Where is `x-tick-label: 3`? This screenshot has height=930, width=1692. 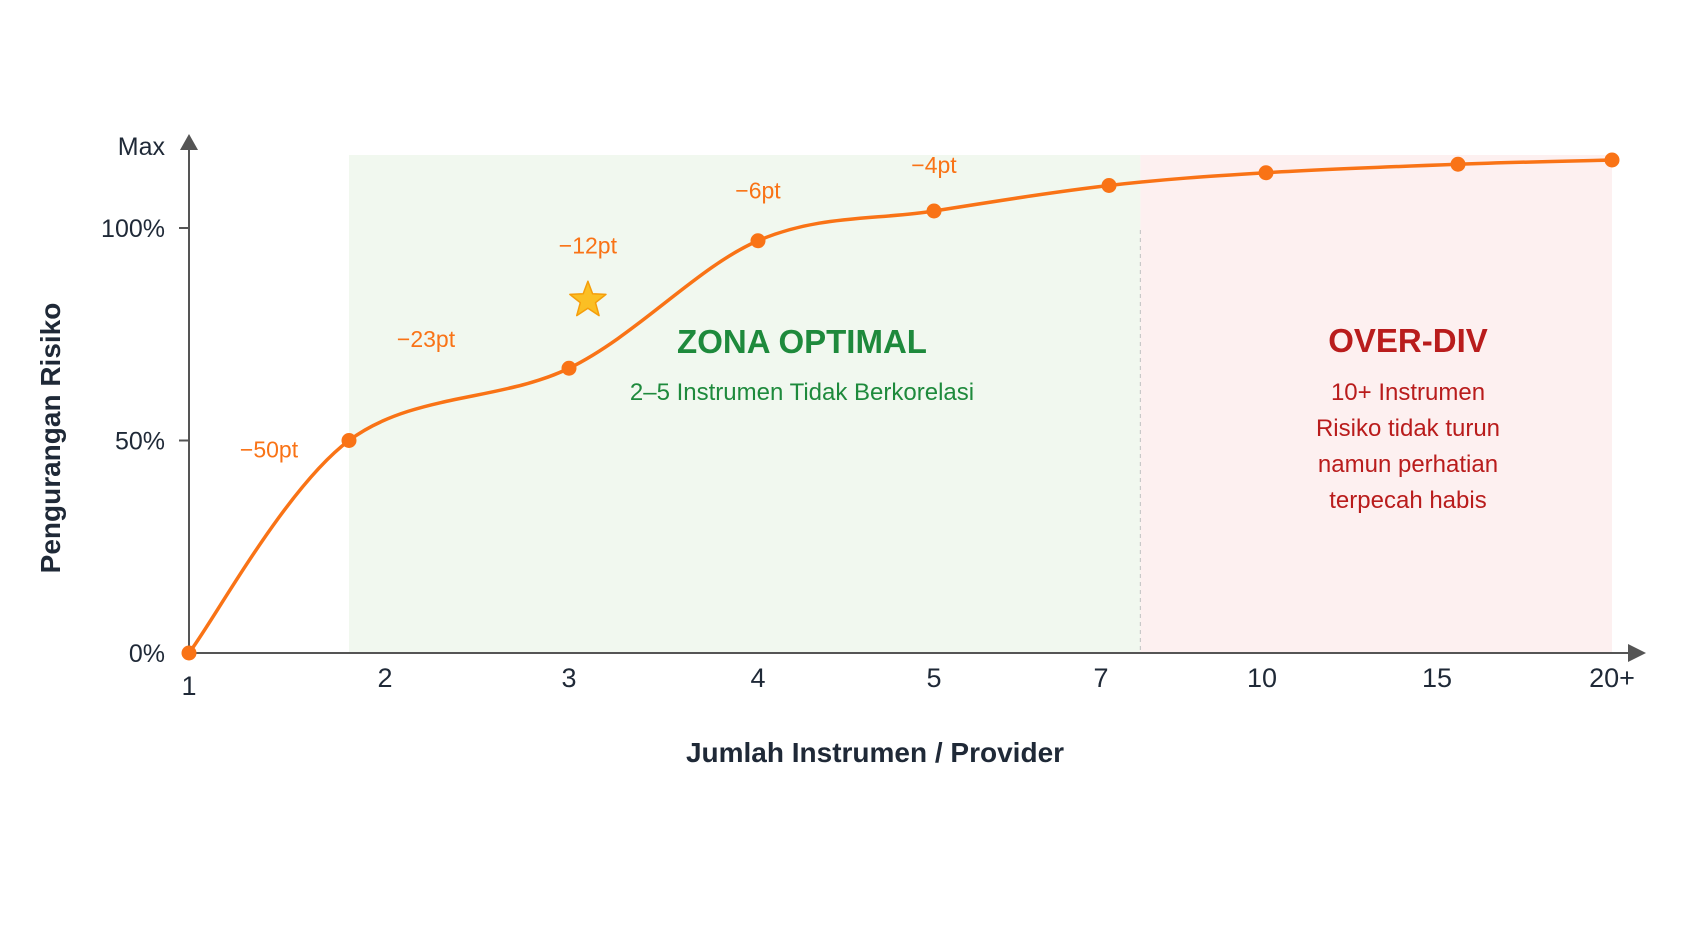
x-tick-label: 3 is located at coordinates (568, 678).